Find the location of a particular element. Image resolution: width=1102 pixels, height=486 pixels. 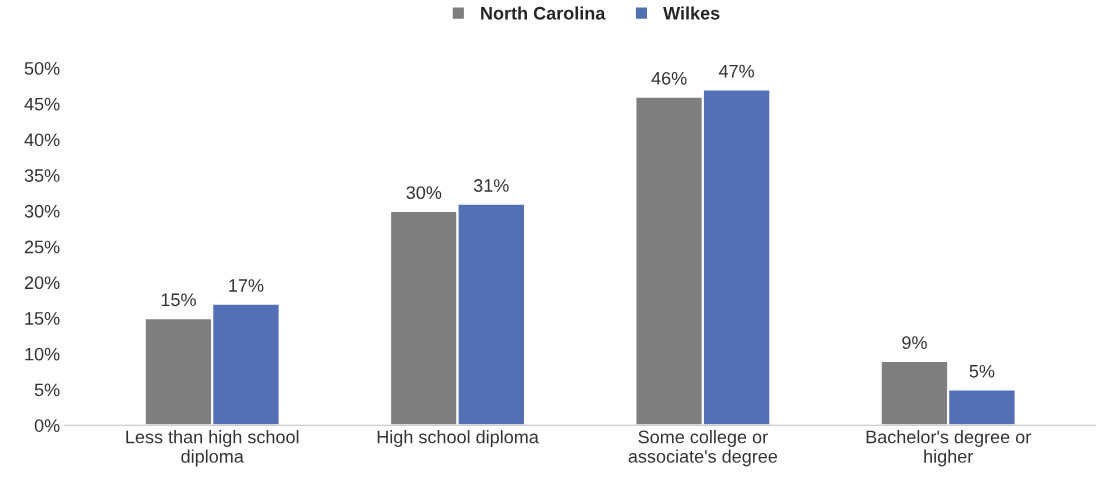

x-tick-label: High school diploma is located at coordinates (458, 438).